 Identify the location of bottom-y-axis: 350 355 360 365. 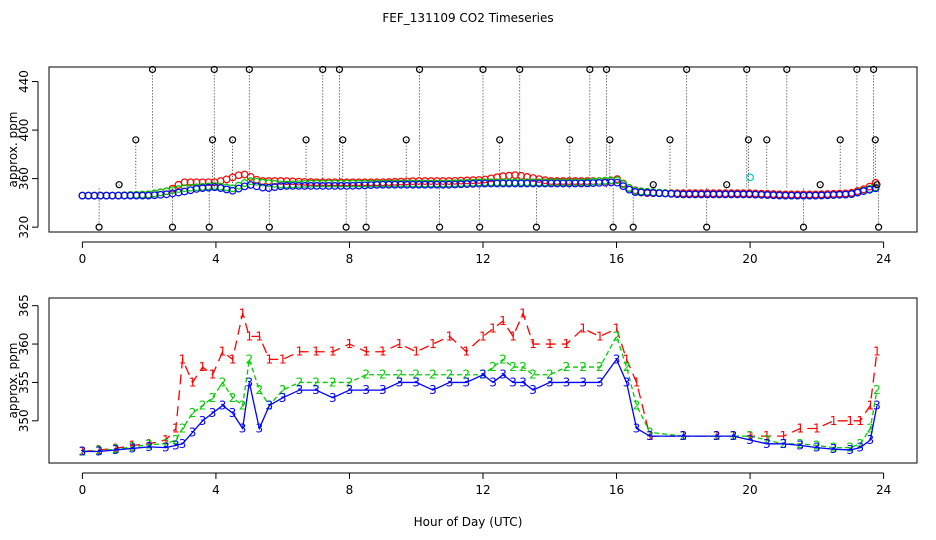
(28, 363).